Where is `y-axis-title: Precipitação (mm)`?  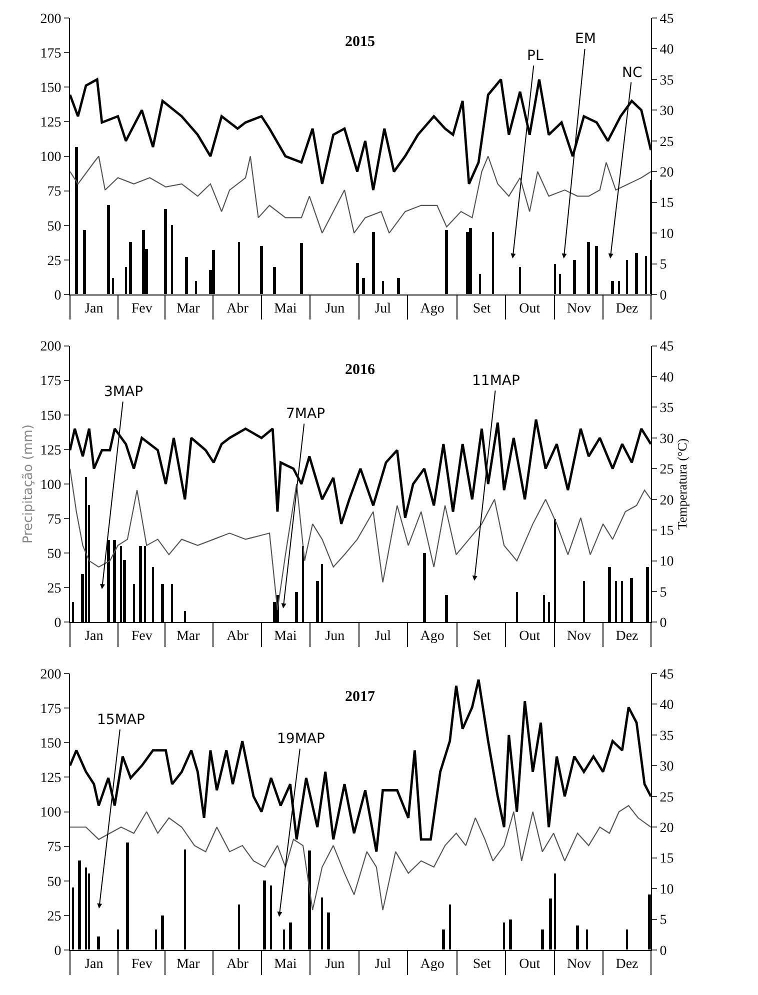
y-axis-title: Precipitação (mm) is located at coordinates (28, 484).